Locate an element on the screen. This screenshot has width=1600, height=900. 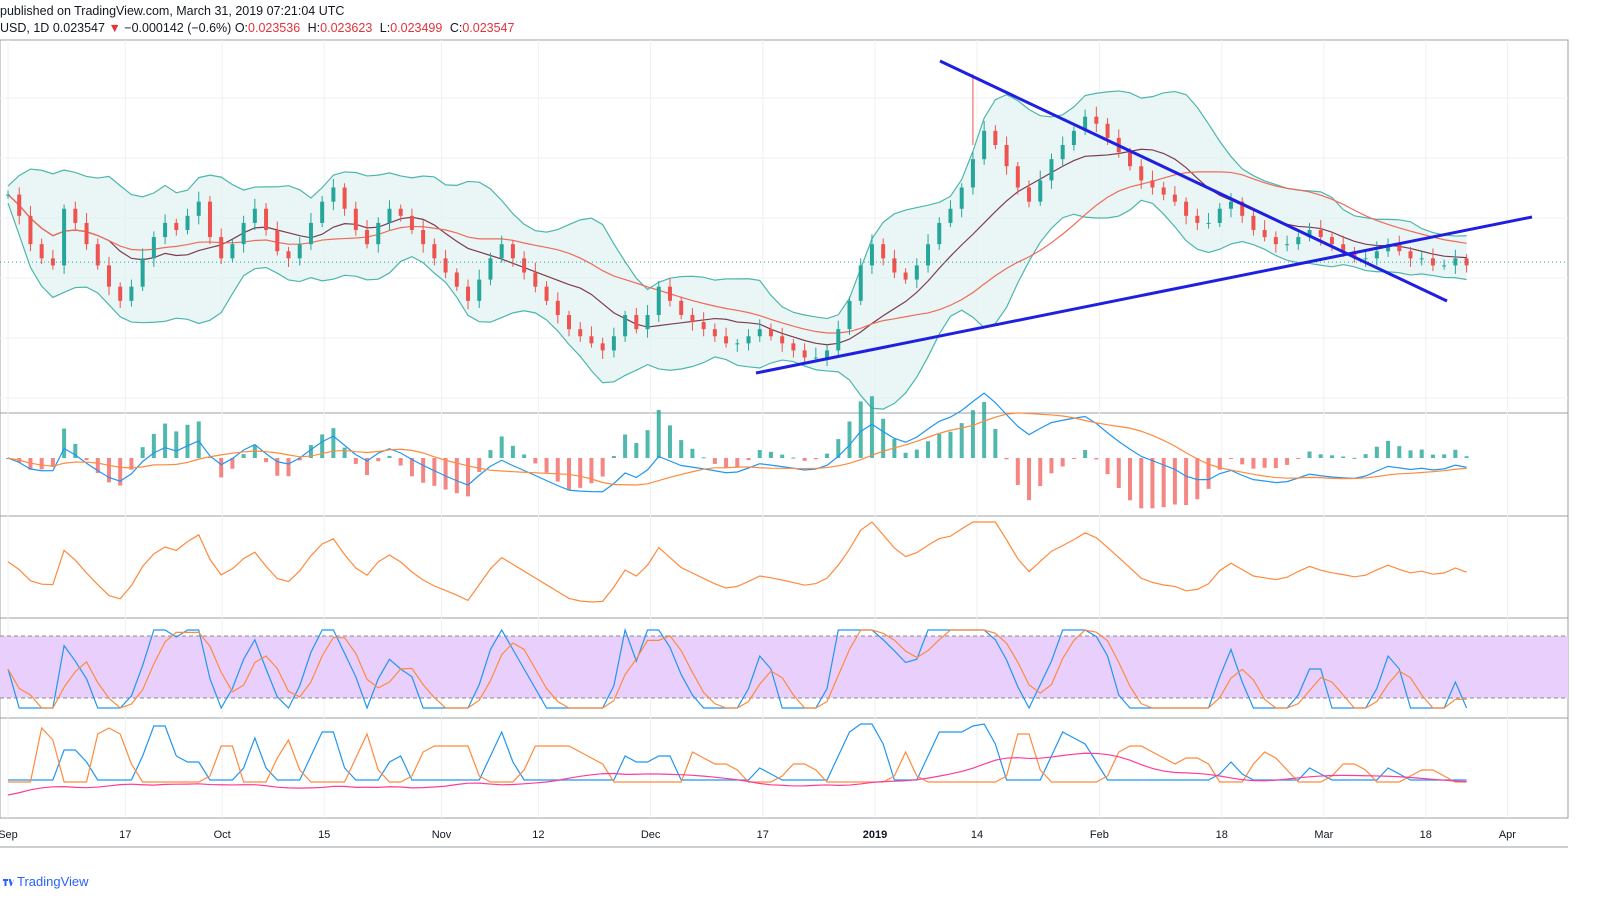
open-label: O: is located at coordinates (241, 28).